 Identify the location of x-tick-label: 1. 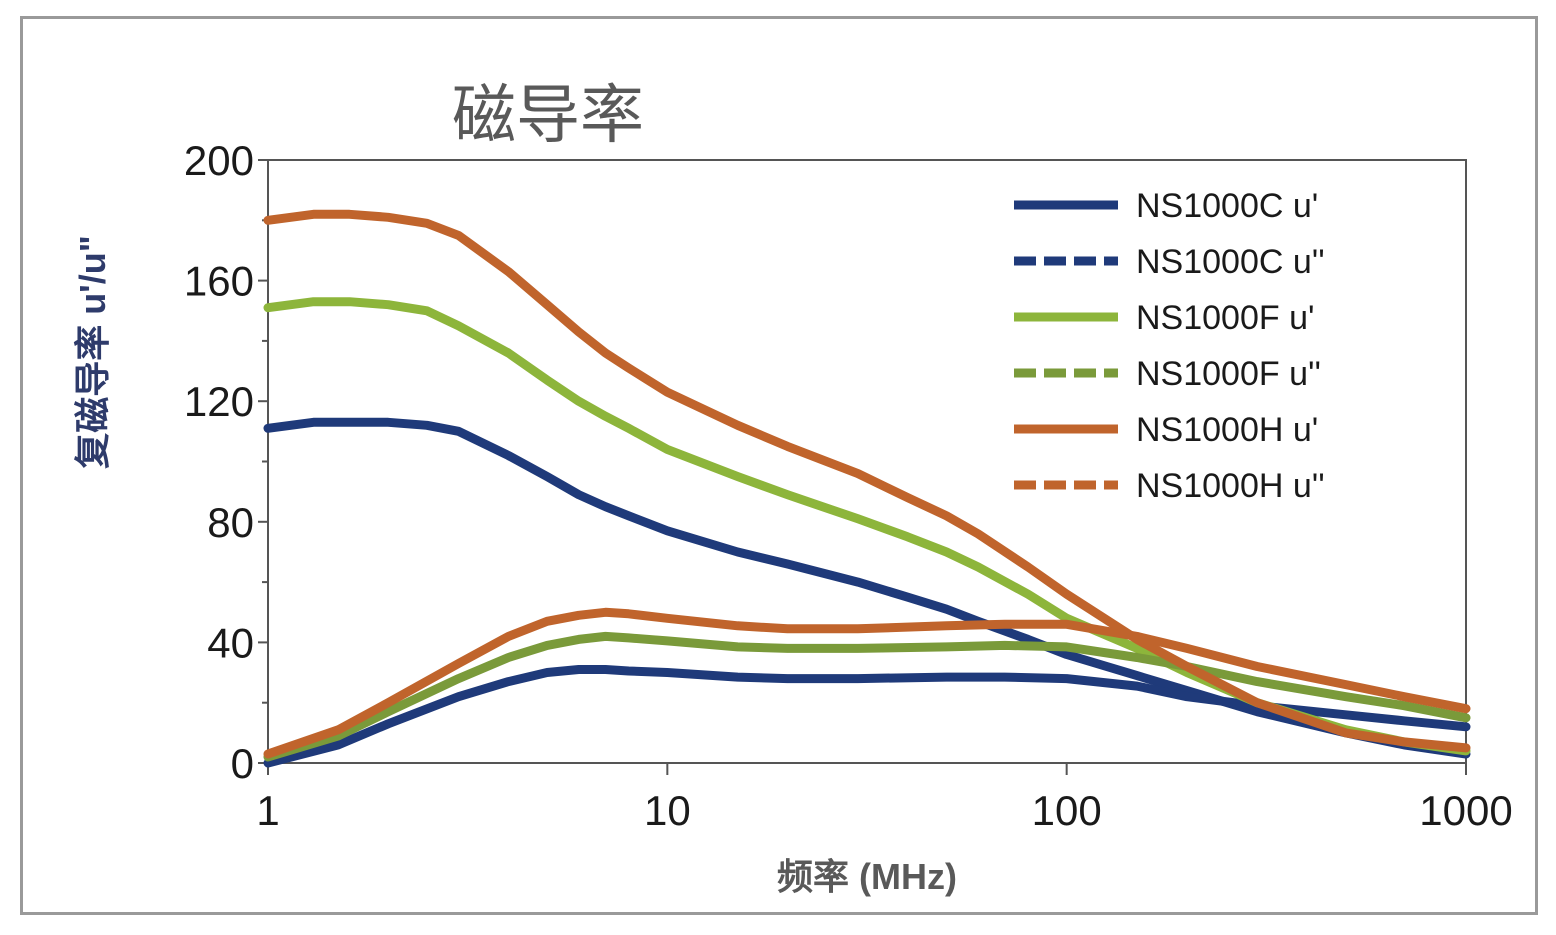
(267, 810).